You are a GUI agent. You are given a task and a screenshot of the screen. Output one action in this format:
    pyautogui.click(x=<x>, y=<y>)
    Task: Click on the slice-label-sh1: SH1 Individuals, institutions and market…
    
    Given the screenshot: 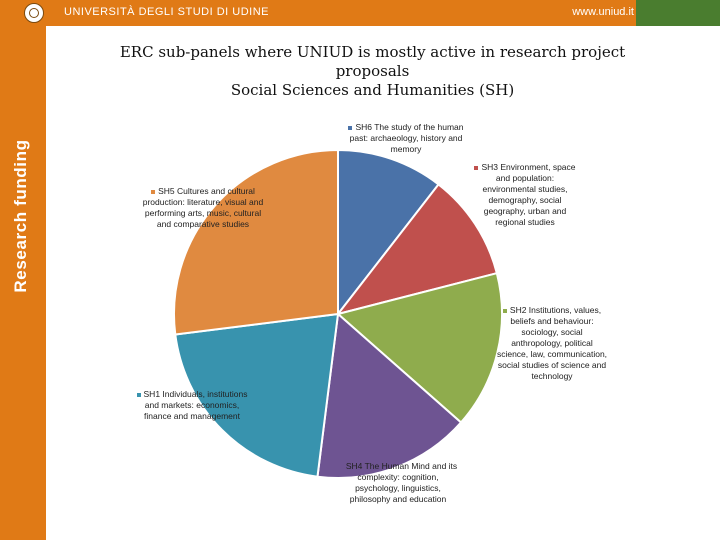 What is the action you would take?
    pyautogui.click(x=192, y=405)
    